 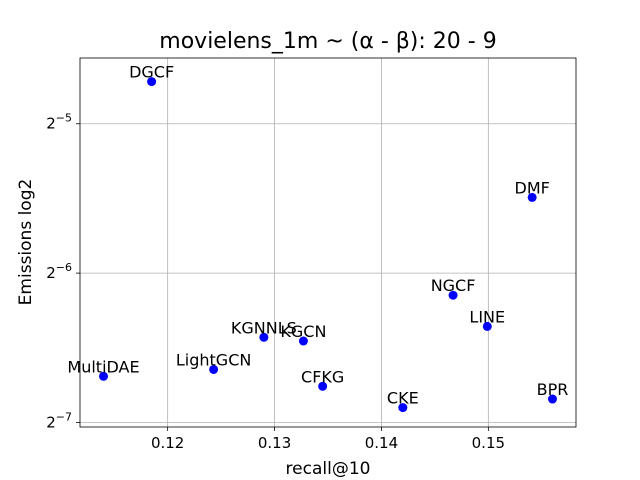 What do you see at coordinates (26, 242) in the screenshot?
I see `y-axis-label: Emissions log2` at bounding box center [26, 242].